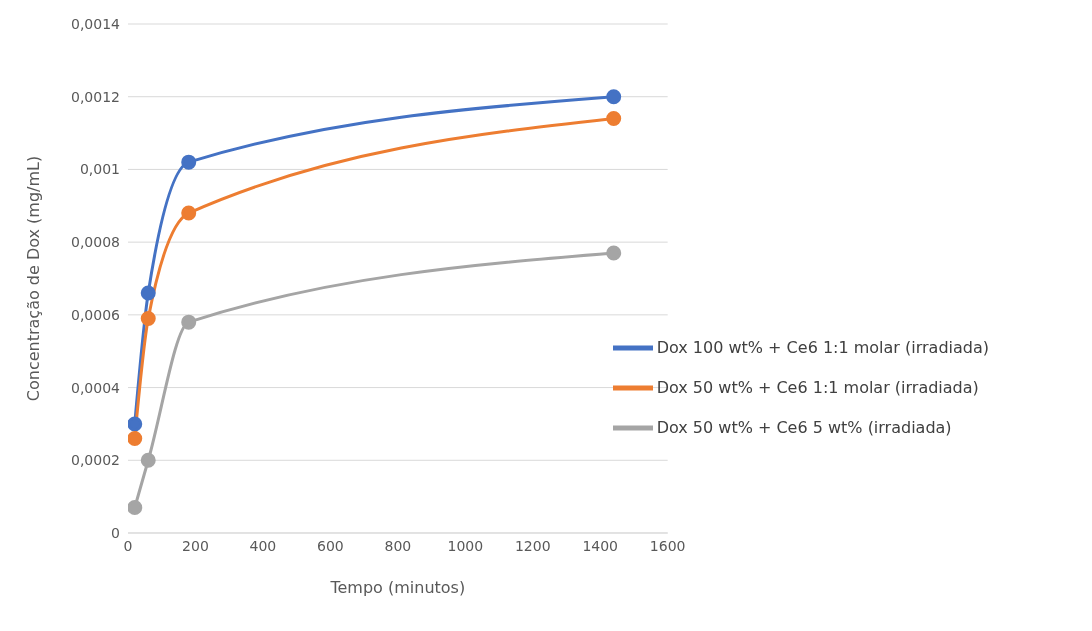 This screenshot has height=631, width=1092. Describe the element at coordinates (817, 387) in the screenshot. I see `legend-label: Dox 50 wt% + Ce6 1:1 molar (irradiada)` at that location.